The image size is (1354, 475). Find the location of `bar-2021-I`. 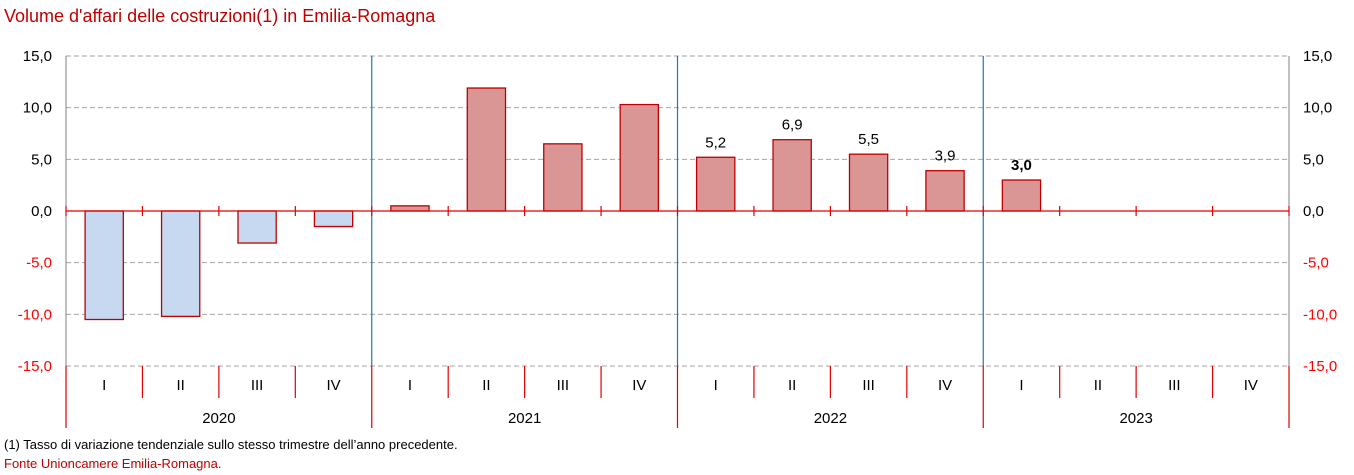

bar-2021-I is located at coordinates (410, 208).